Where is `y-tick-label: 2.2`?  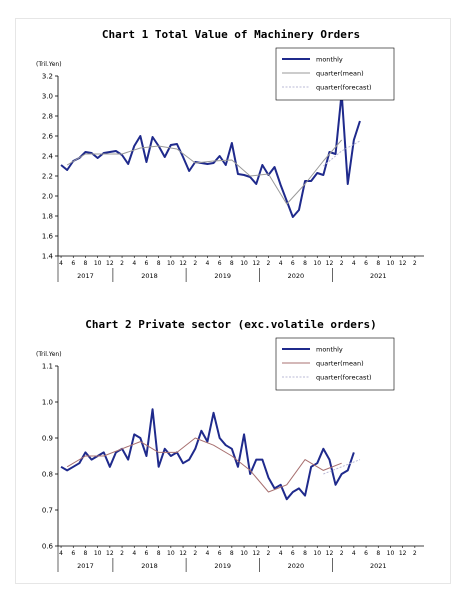 y-tick-label: 2.2 is located at coordinates (47, 177).